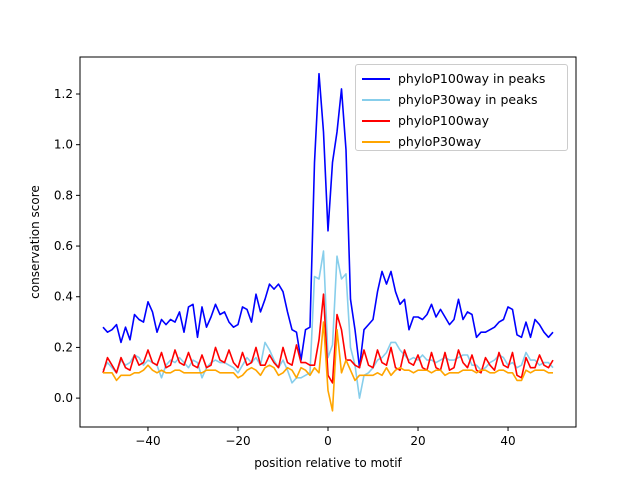 The image size is (640, 484). I want to click on y-tick-label: 0.0, so click(63, 398).